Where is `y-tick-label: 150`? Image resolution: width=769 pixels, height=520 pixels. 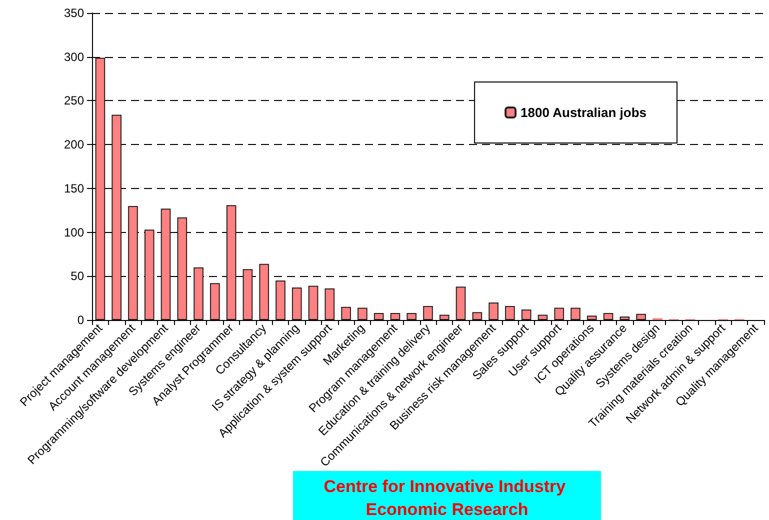
y-tick-label: 150 is located at coordinates (74, 188).